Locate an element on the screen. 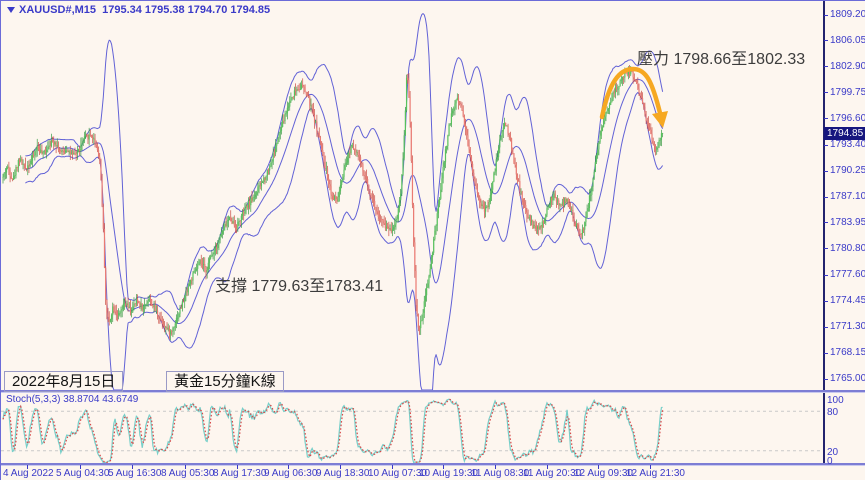 This screenshot has width=865, height=480. price-tick-label: 1777.60 is located at coordinates (847, 275).